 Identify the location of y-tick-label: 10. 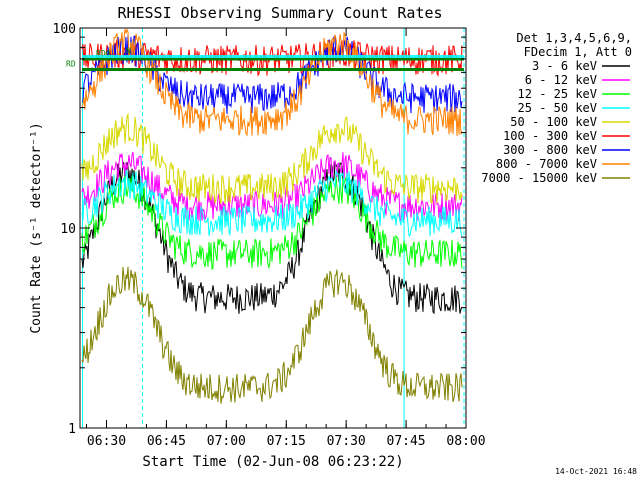
(68, 229).